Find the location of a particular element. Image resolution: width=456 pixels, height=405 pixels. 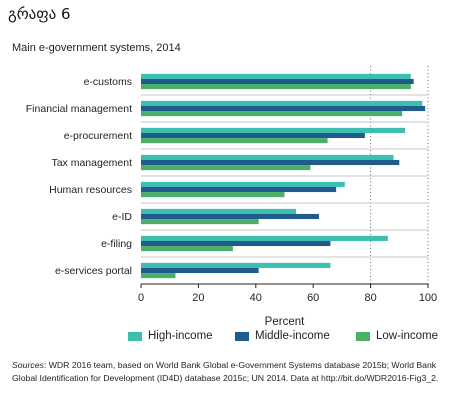

x-tick-label: 0 is located at coordinates (141, 298).